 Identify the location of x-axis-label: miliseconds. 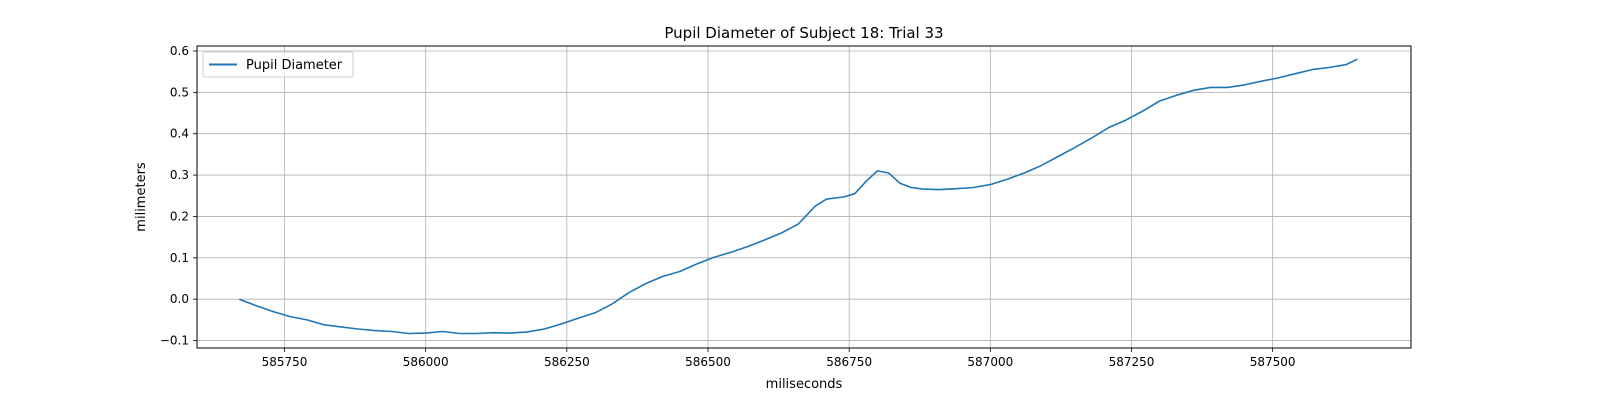
(804, 384).